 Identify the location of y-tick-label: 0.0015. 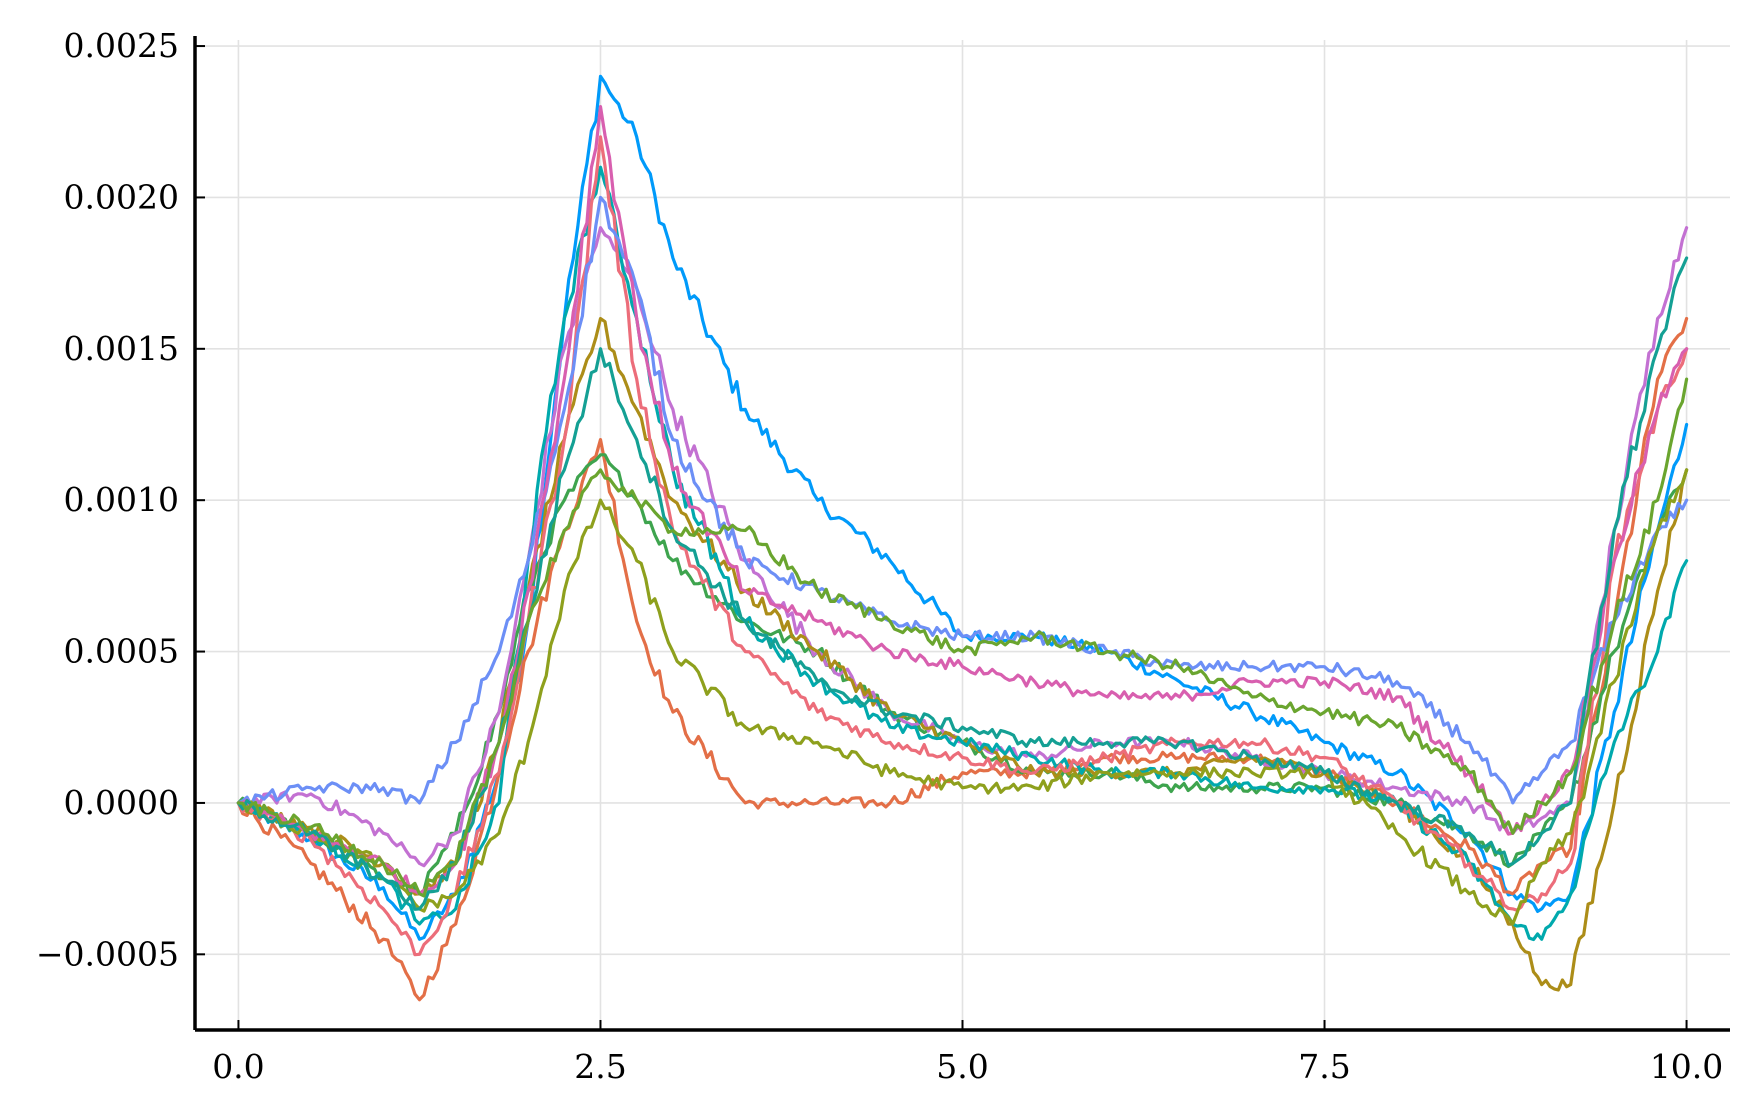
(121, 348).